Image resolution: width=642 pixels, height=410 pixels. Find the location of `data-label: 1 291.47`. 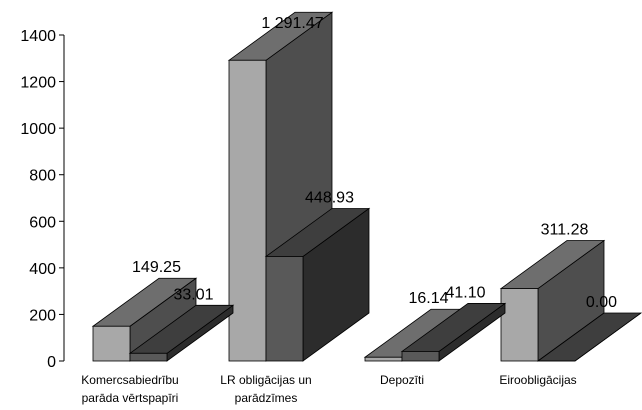

data-label: 1 291.47 is located at coordinates (292, 23).